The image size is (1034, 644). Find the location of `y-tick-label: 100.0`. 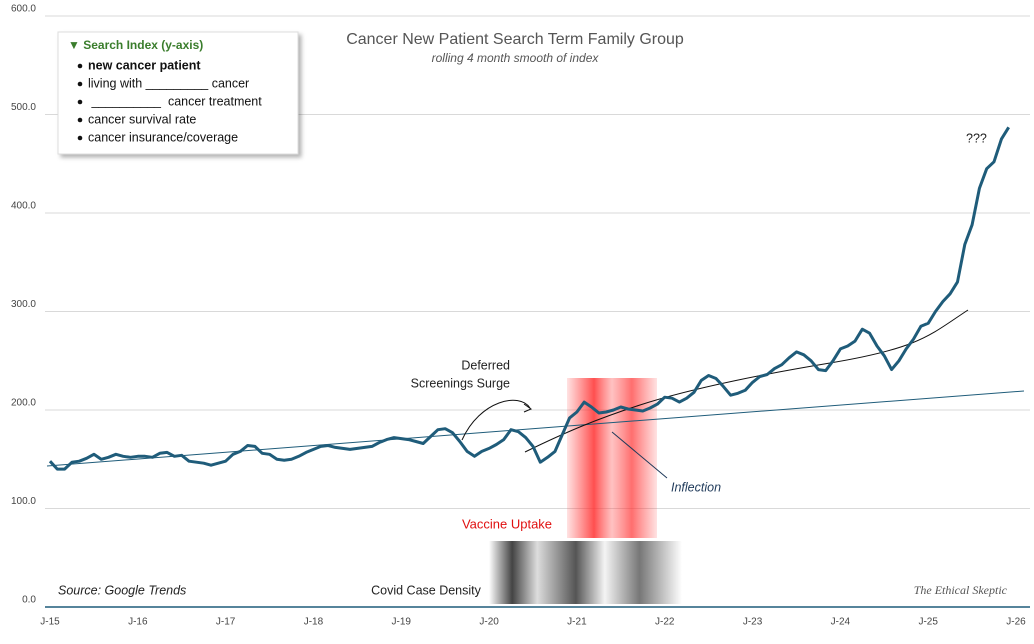

y-tick-label: 100.0 is located at coordinates (23, 501).